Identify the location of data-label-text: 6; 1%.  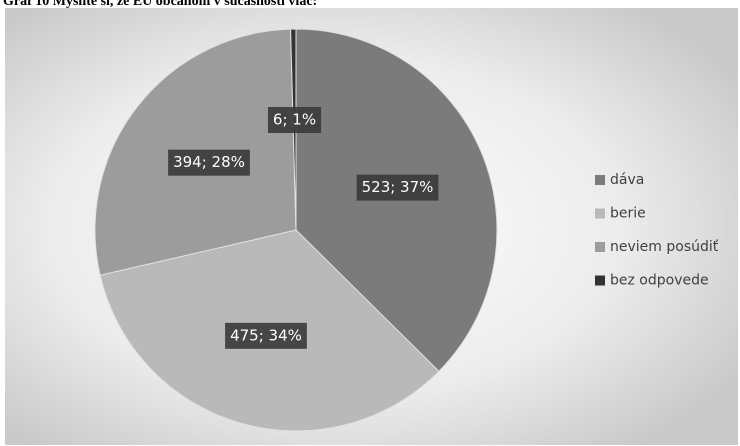
(294, 120).